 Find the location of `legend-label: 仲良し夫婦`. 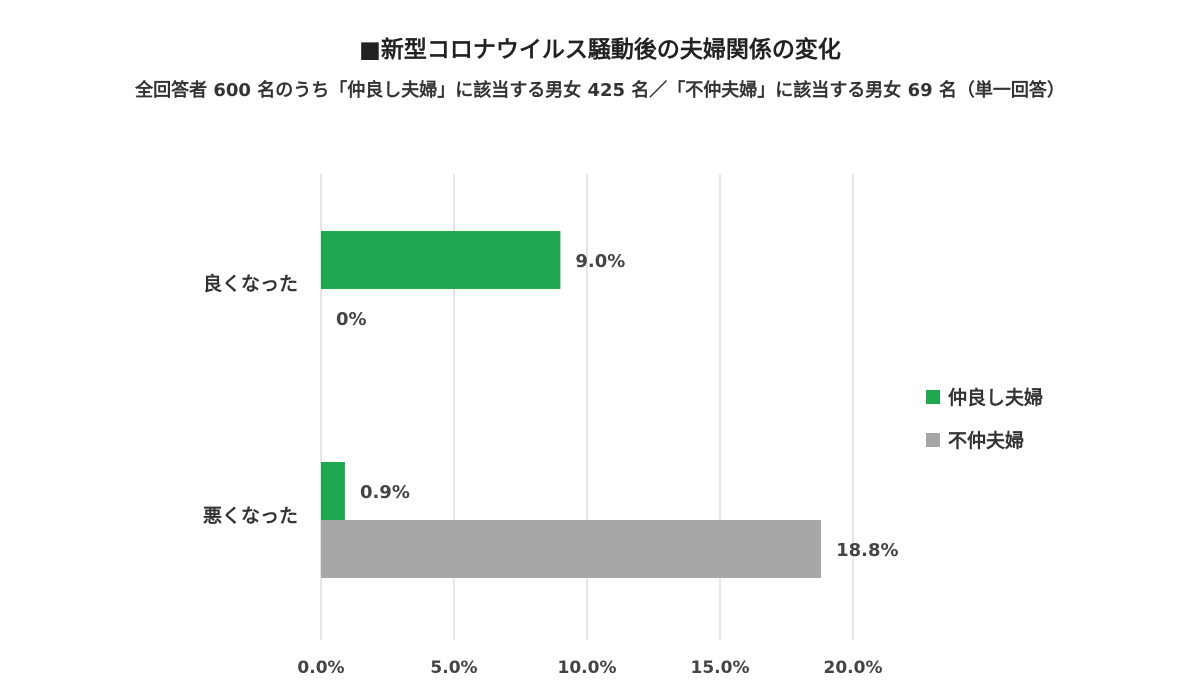

legend-label: 仲良し夫婦 is located at coordinates (995, 397).